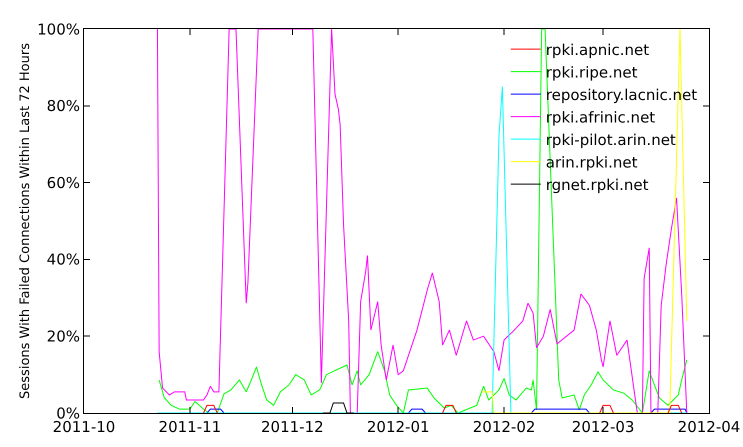 The width and height of the screenshot is (743, 447). What do you see at coordinates (63, 183) in the screenshot?
I see `y-tick-label: 60%` at bounding box center [63, 183].